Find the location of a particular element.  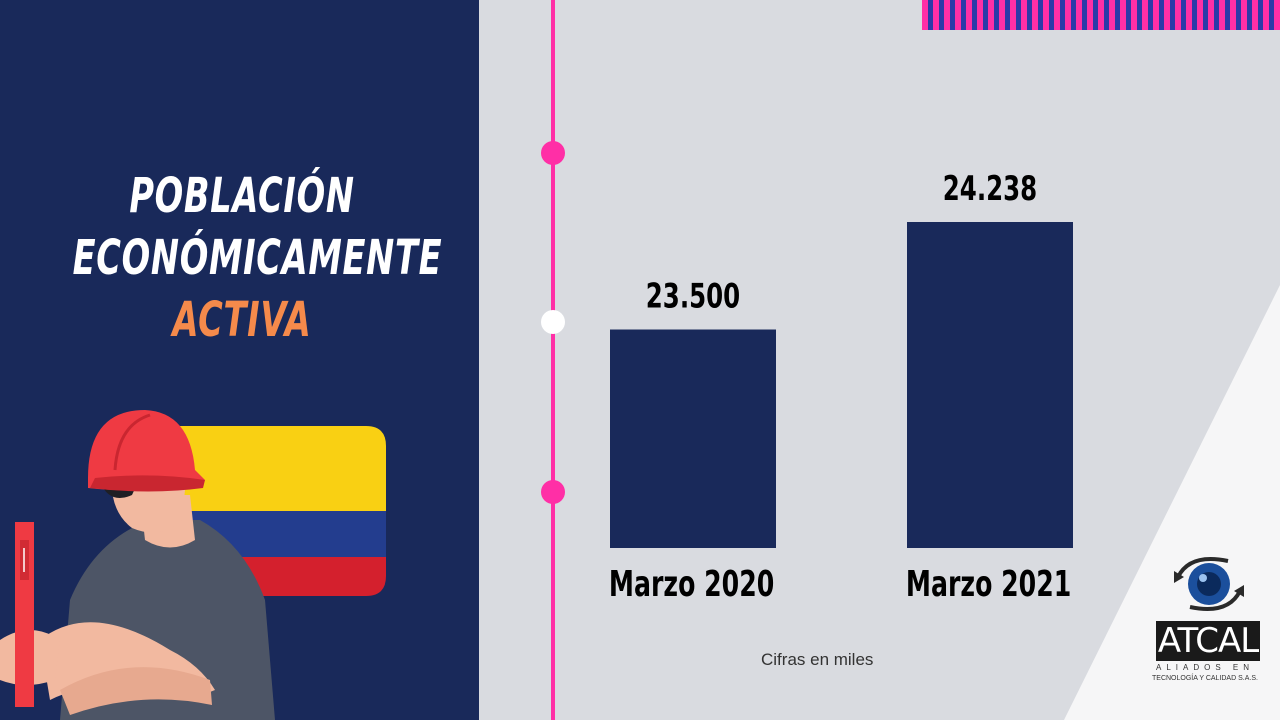

decorative-stripes is located at coordinates (1101, 15).